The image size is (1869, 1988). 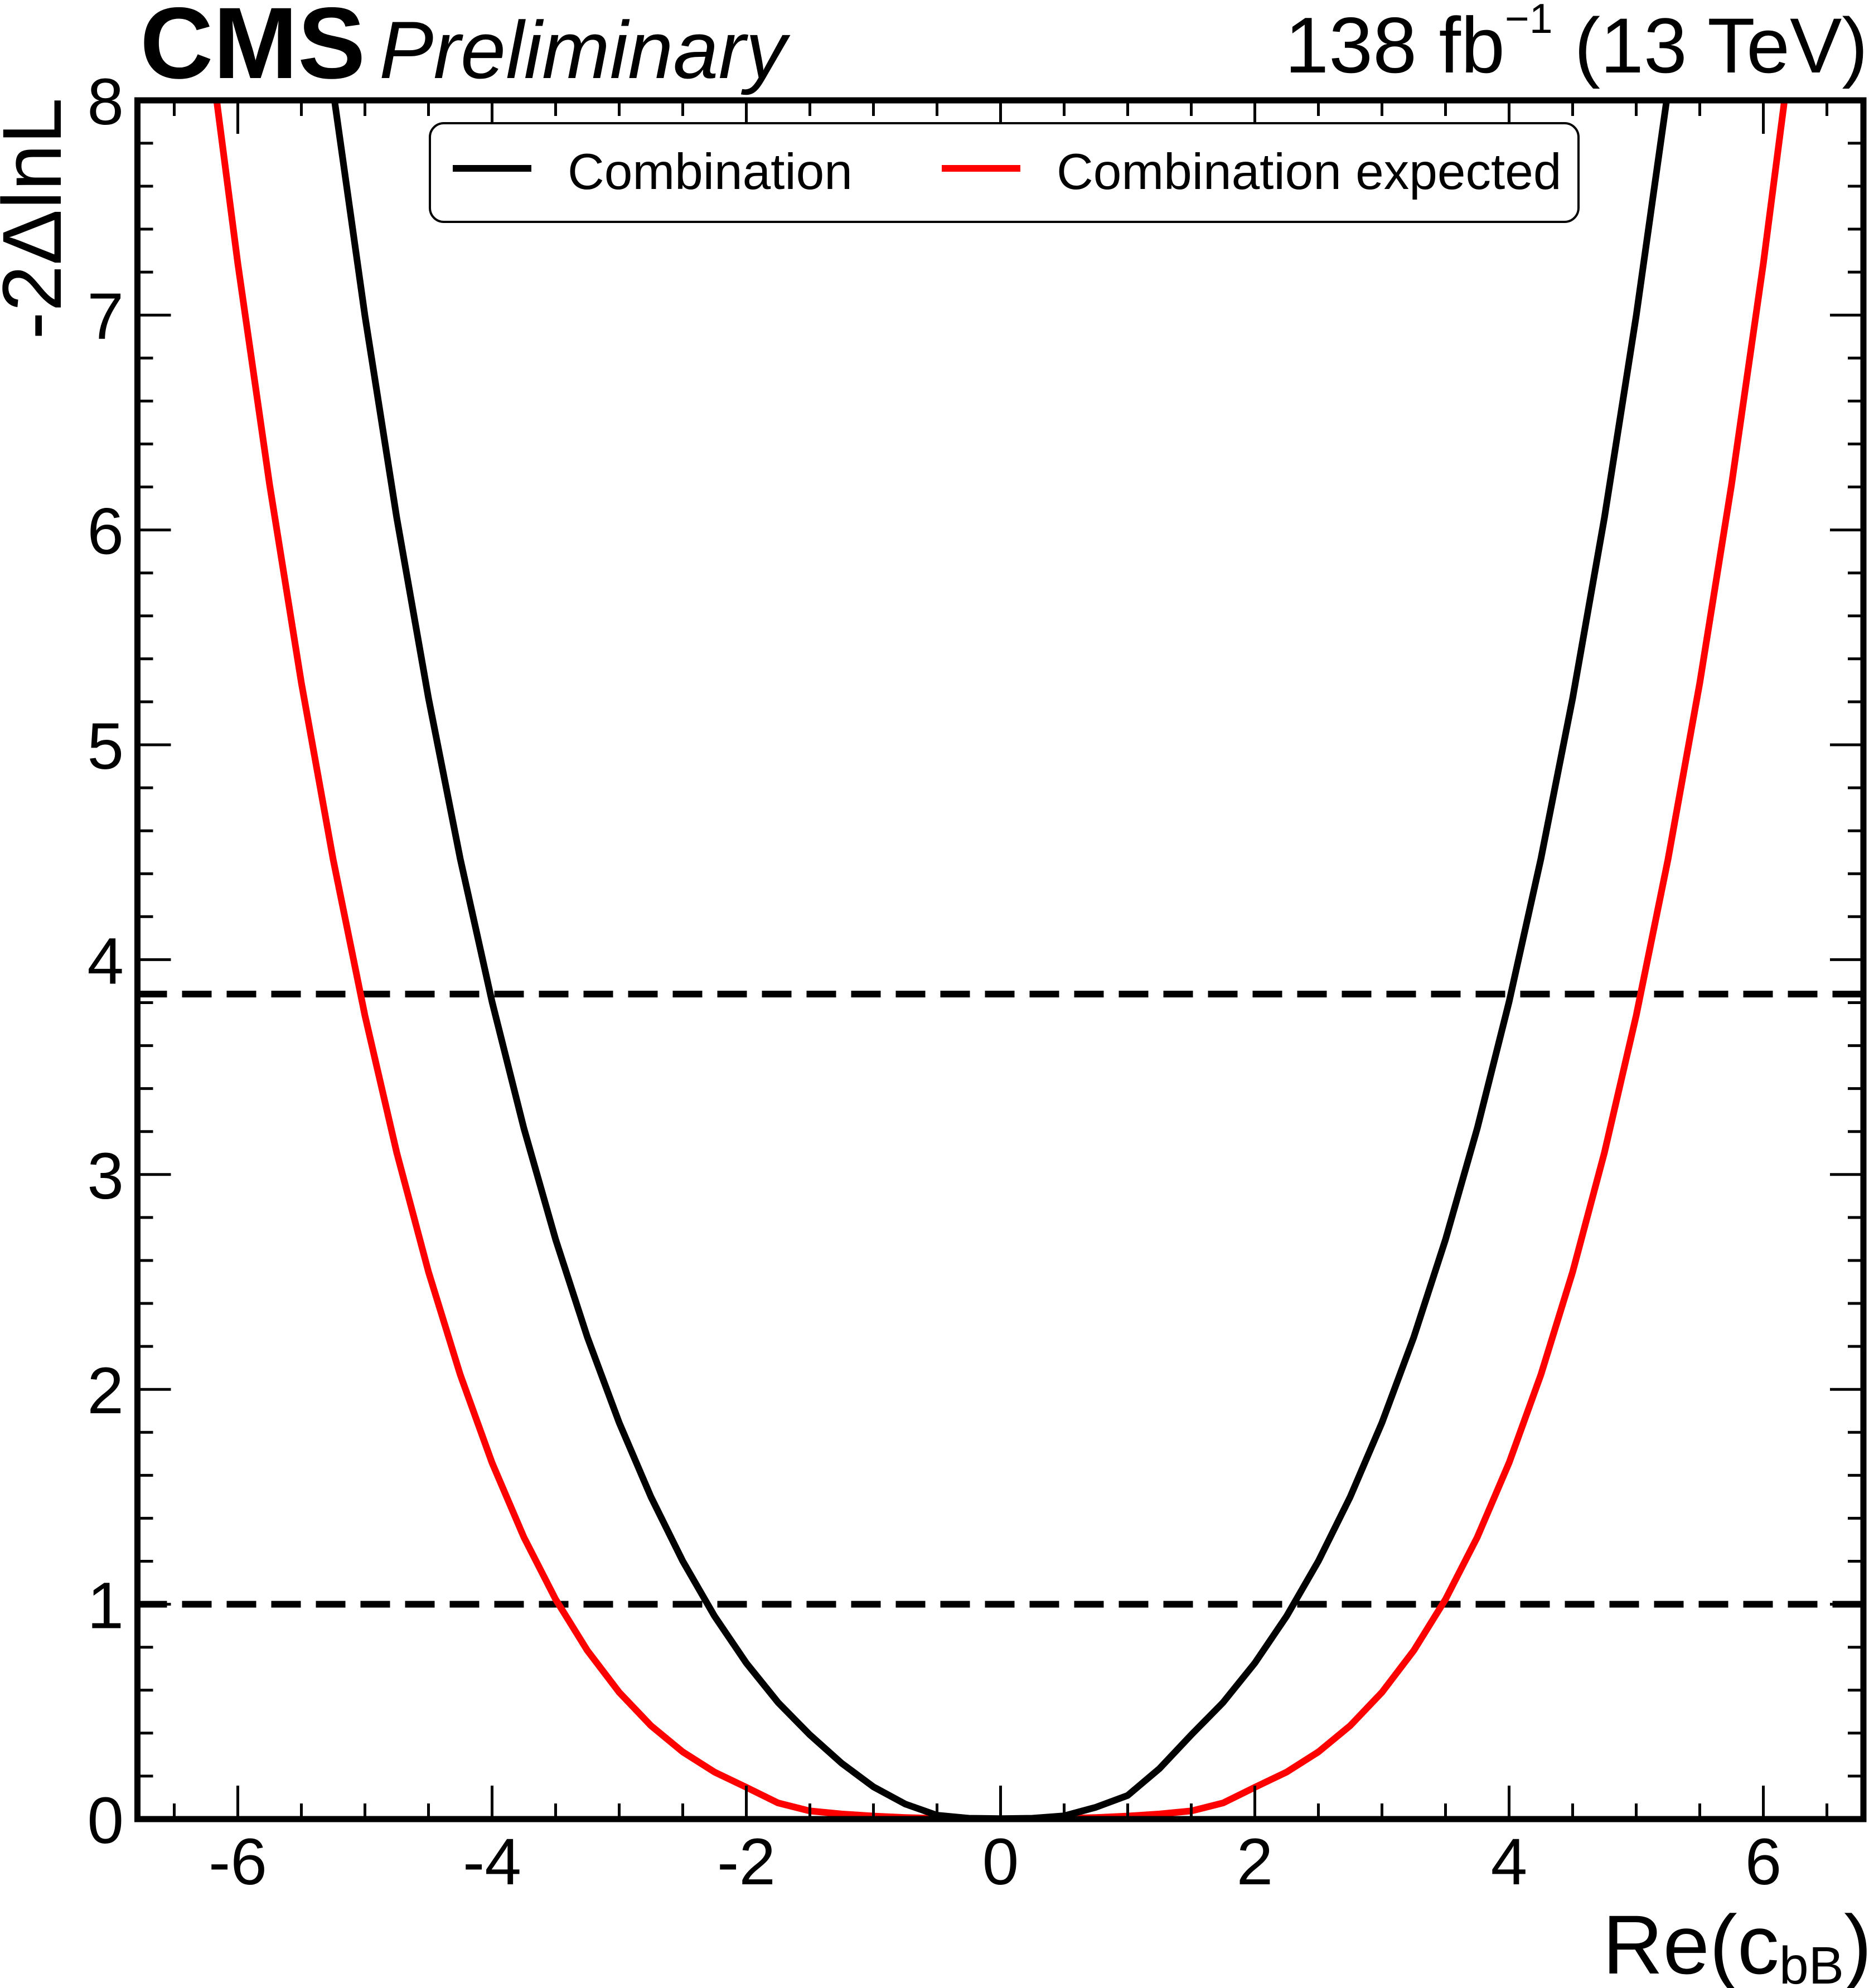 What do you see at coordinates (105, 1606) in the screenshot?
I see `svg-text: 1` at bounding box center [105, 1606].